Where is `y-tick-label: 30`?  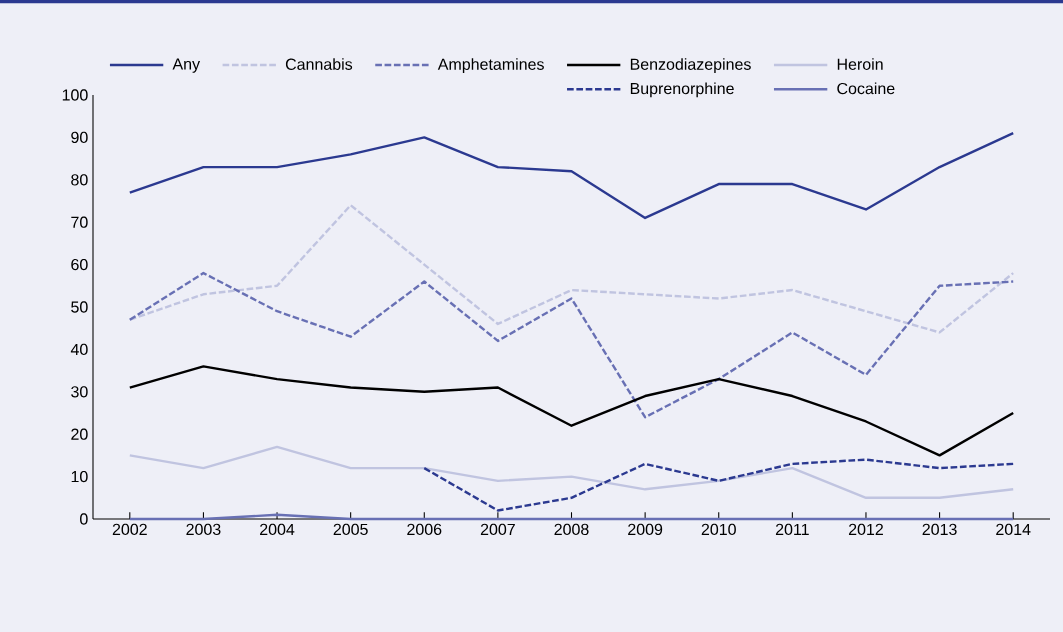
y-tick-label: 30 is located at coordinates (79, 392).